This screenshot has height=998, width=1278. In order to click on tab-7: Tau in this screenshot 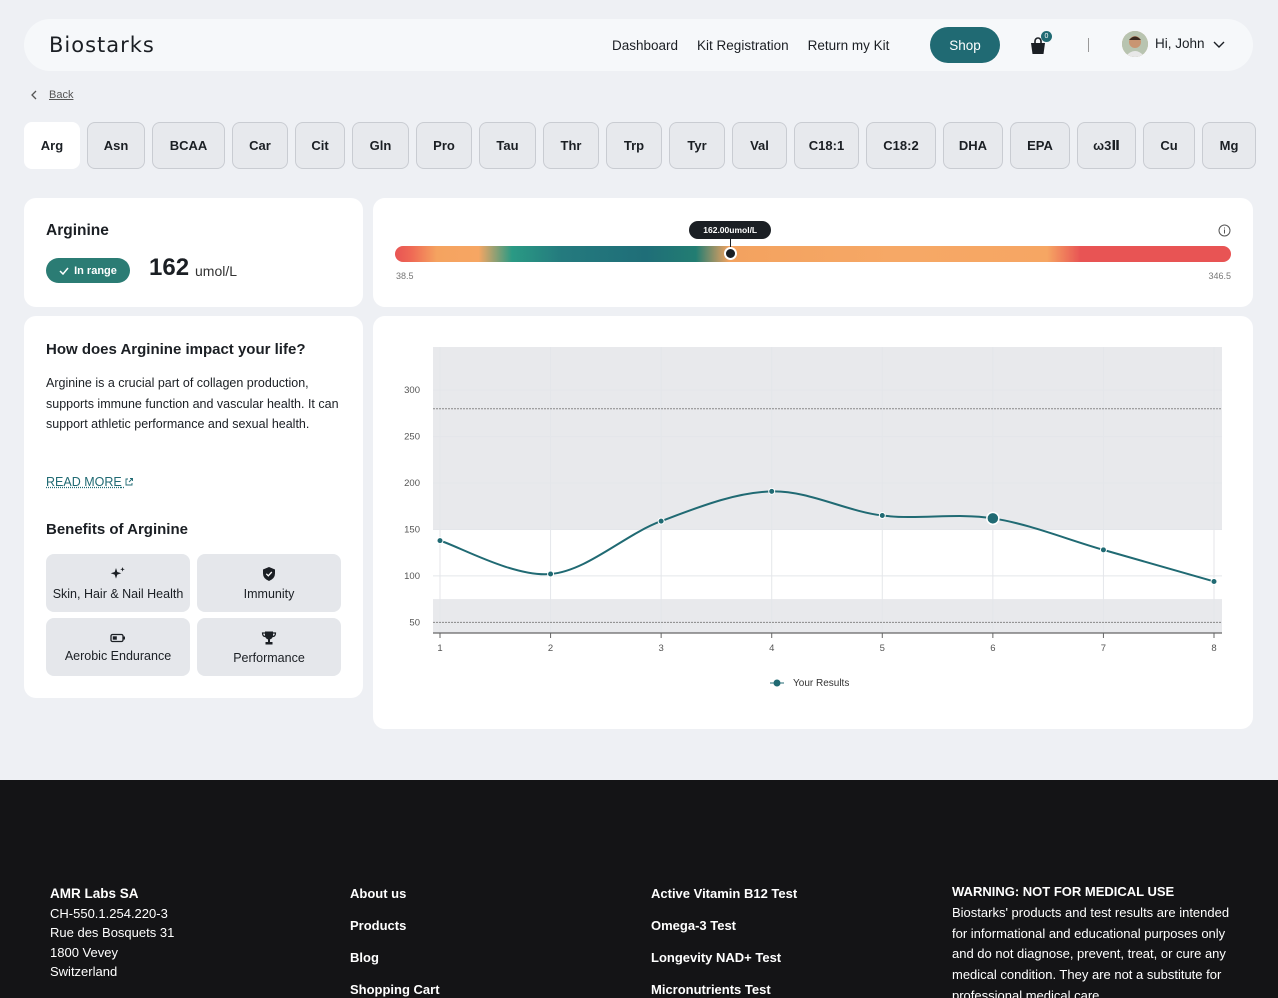, I will do `click(507, 145)`.